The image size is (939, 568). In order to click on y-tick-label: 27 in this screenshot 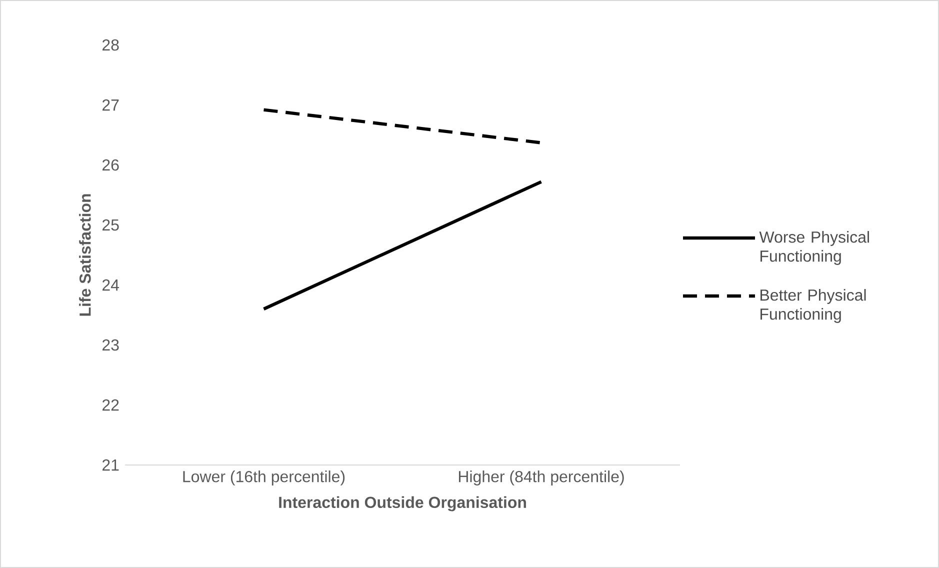, I will do `click(110, 105)`.